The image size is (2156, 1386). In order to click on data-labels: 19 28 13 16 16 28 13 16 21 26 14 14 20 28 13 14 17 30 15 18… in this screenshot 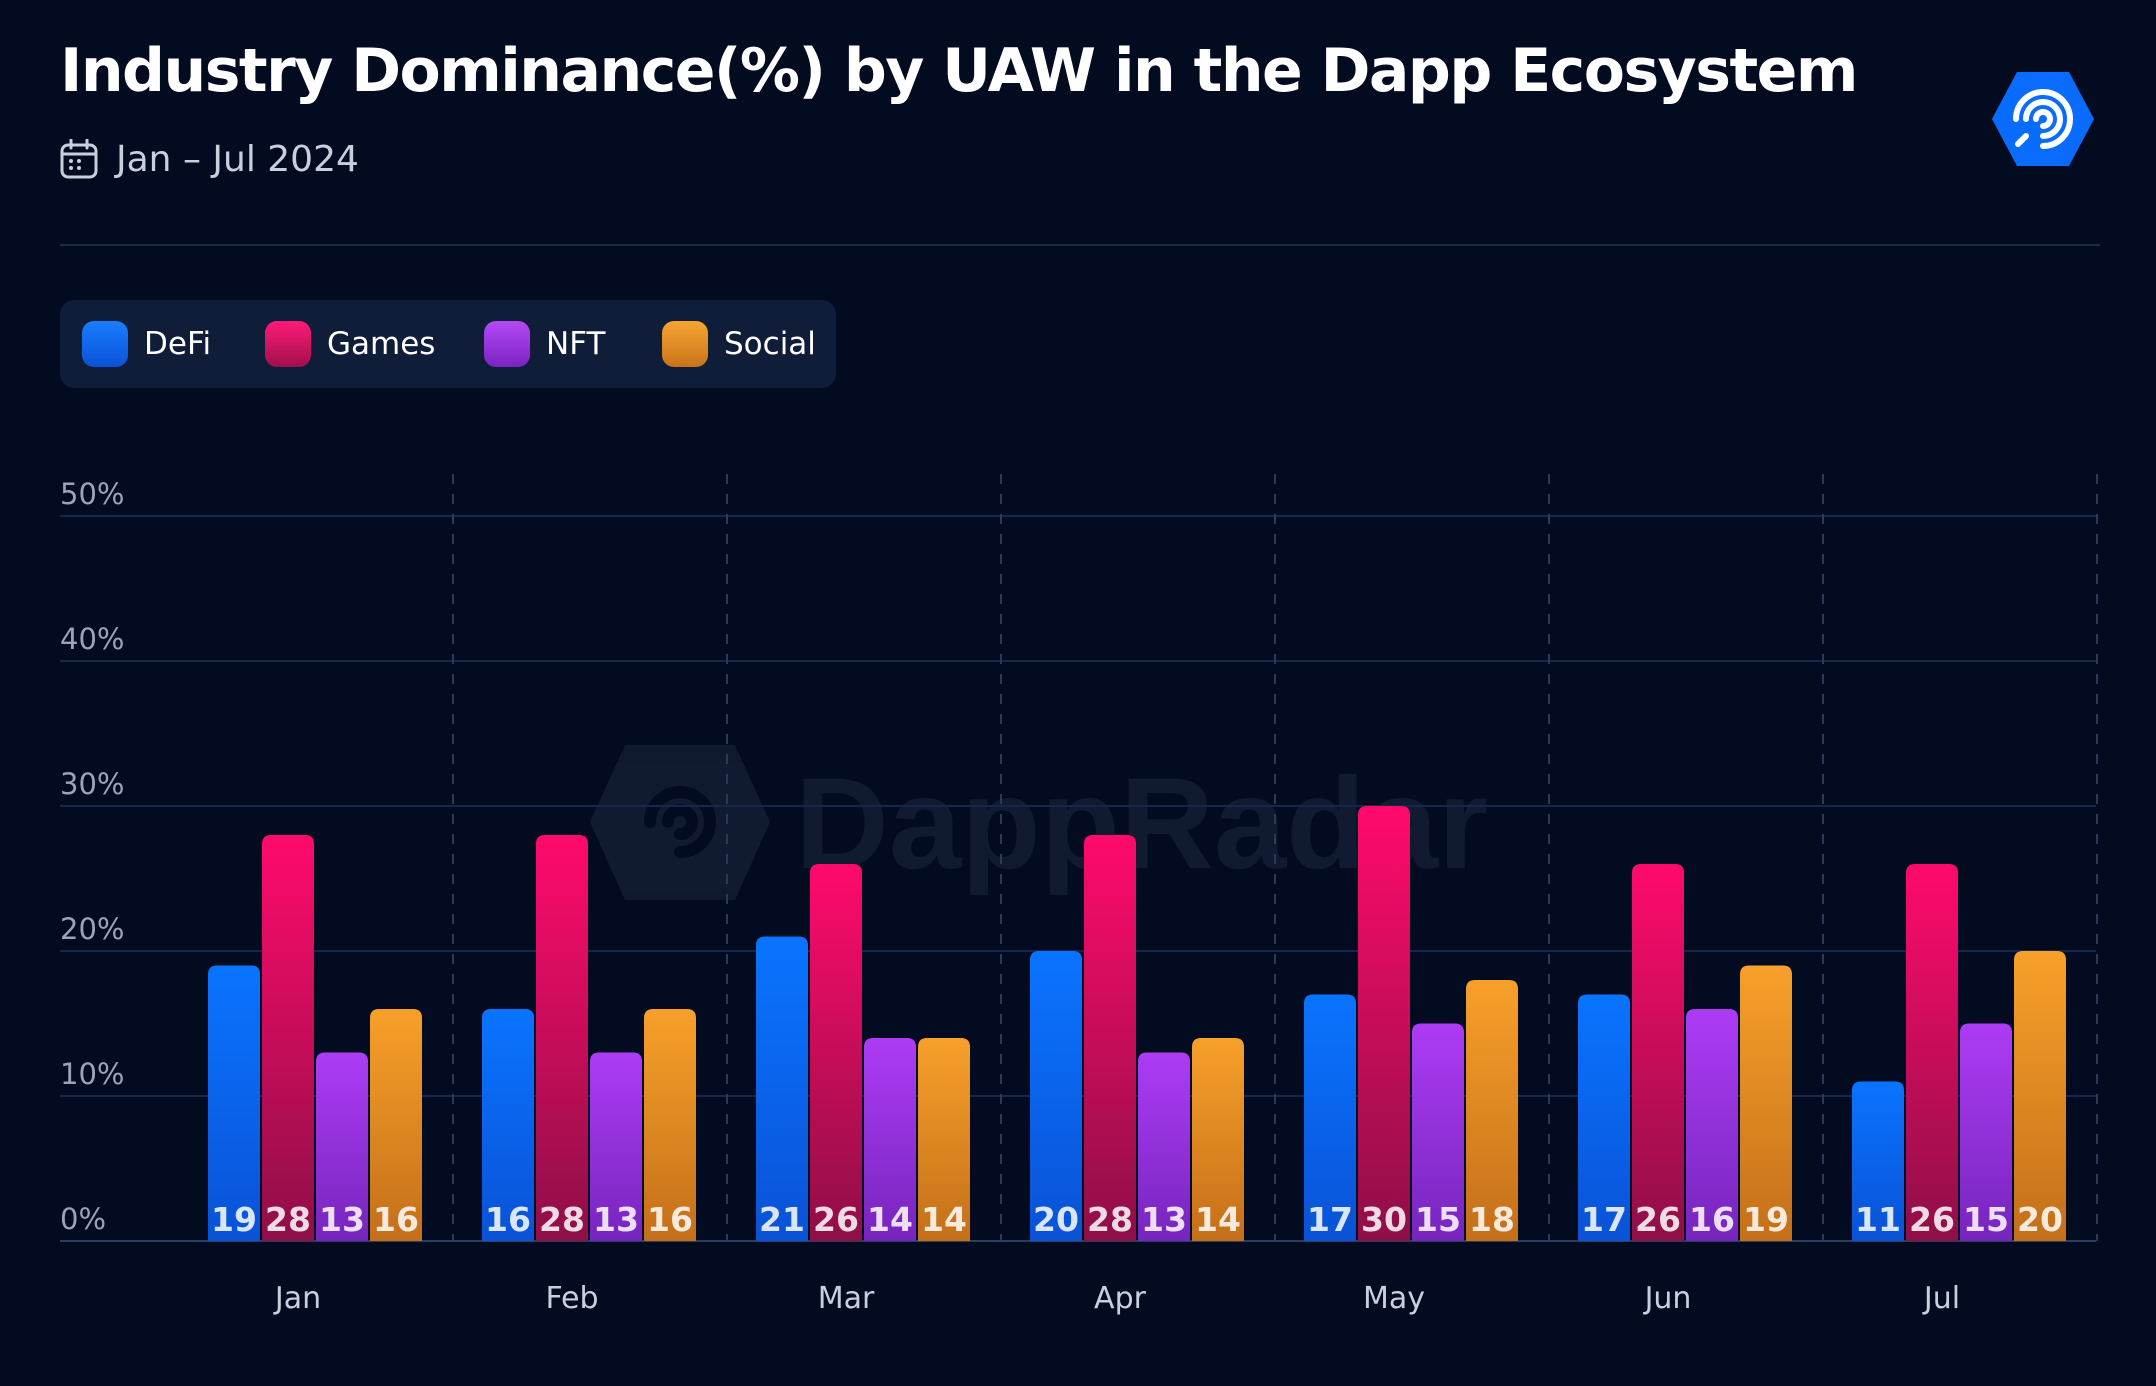, I will do `click(1137, 1219)`.